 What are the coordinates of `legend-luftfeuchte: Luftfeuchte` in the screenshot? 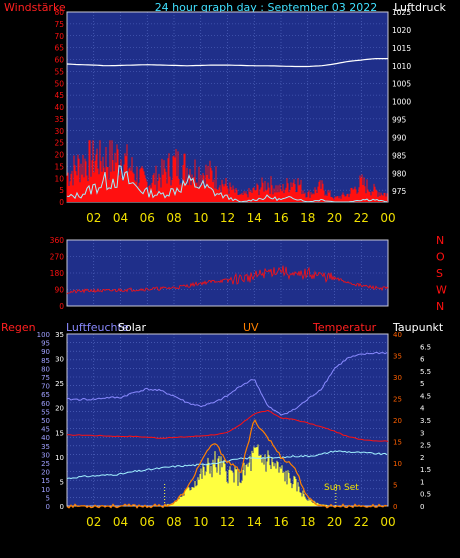 It's located at (97, 327).